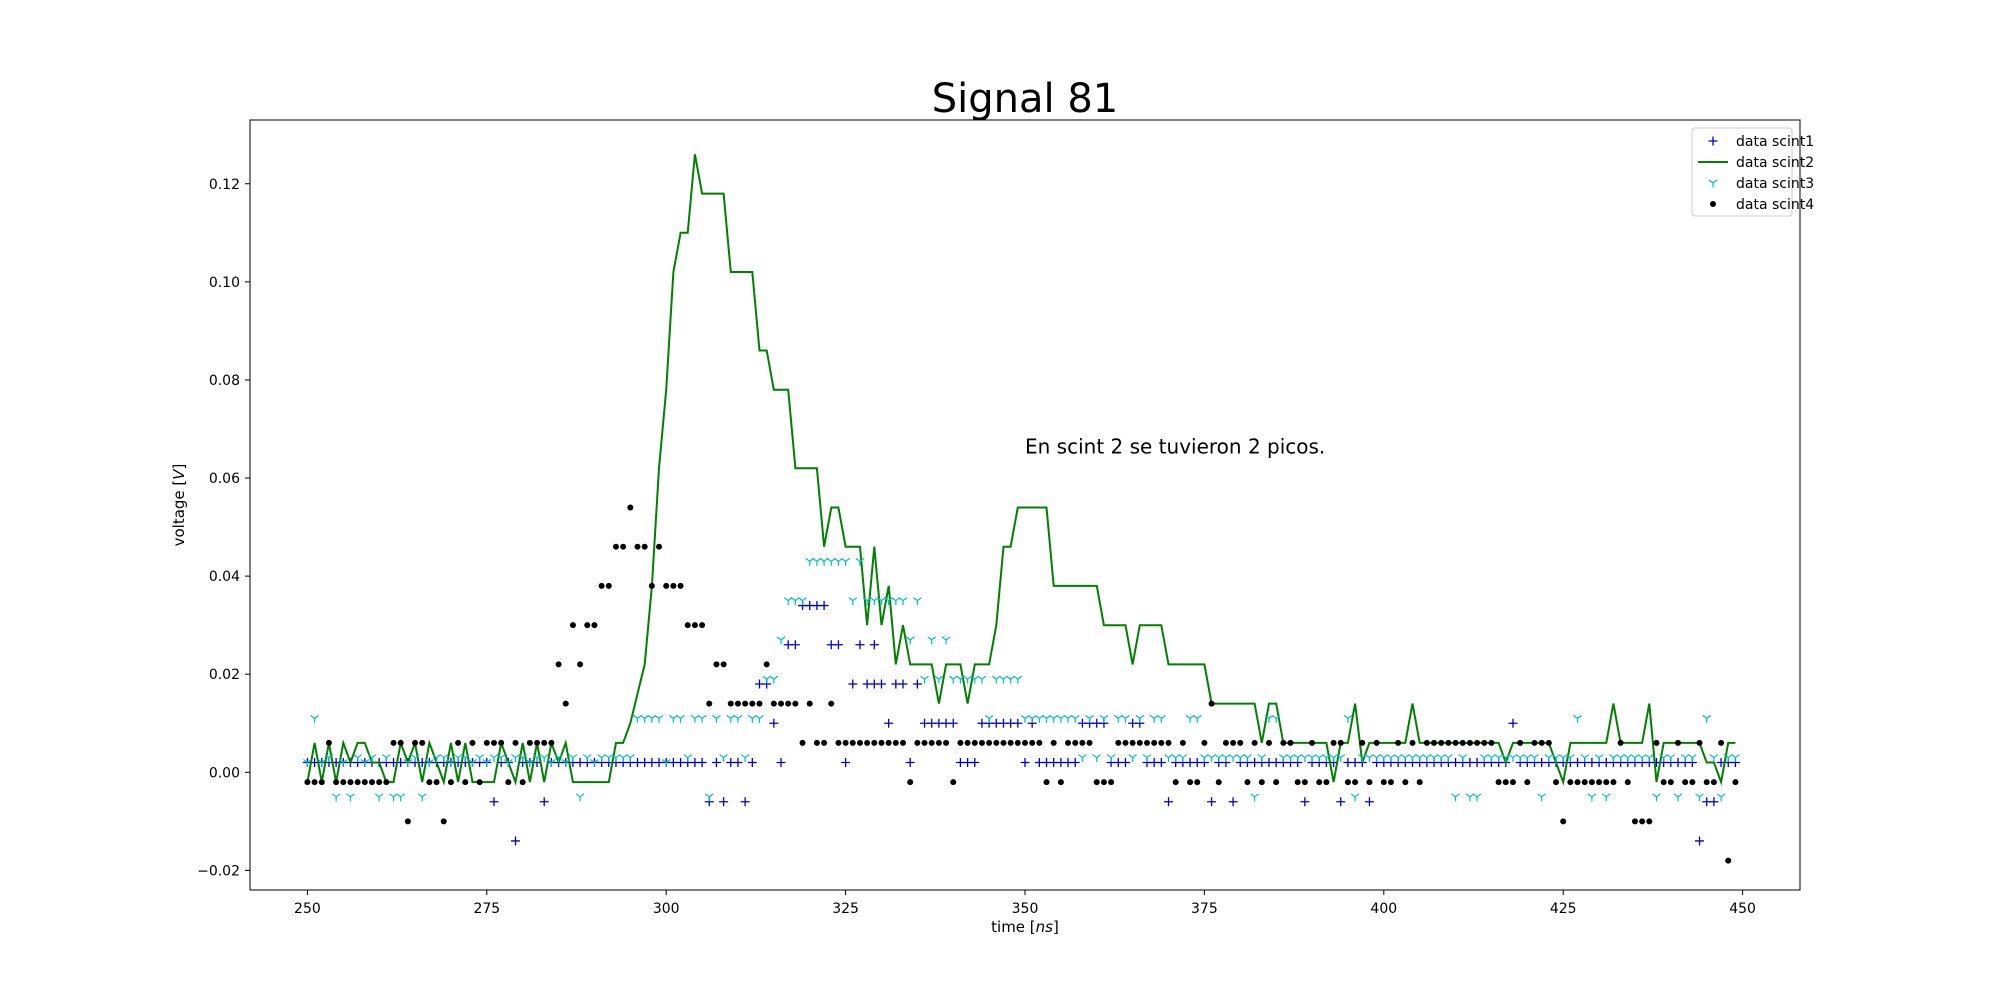 The height and width of the screenshot is (1004, 2000). Describe the element at coordinates (224, 479) in the screenshot. I see `y-tick-label: 0.06` at that location.